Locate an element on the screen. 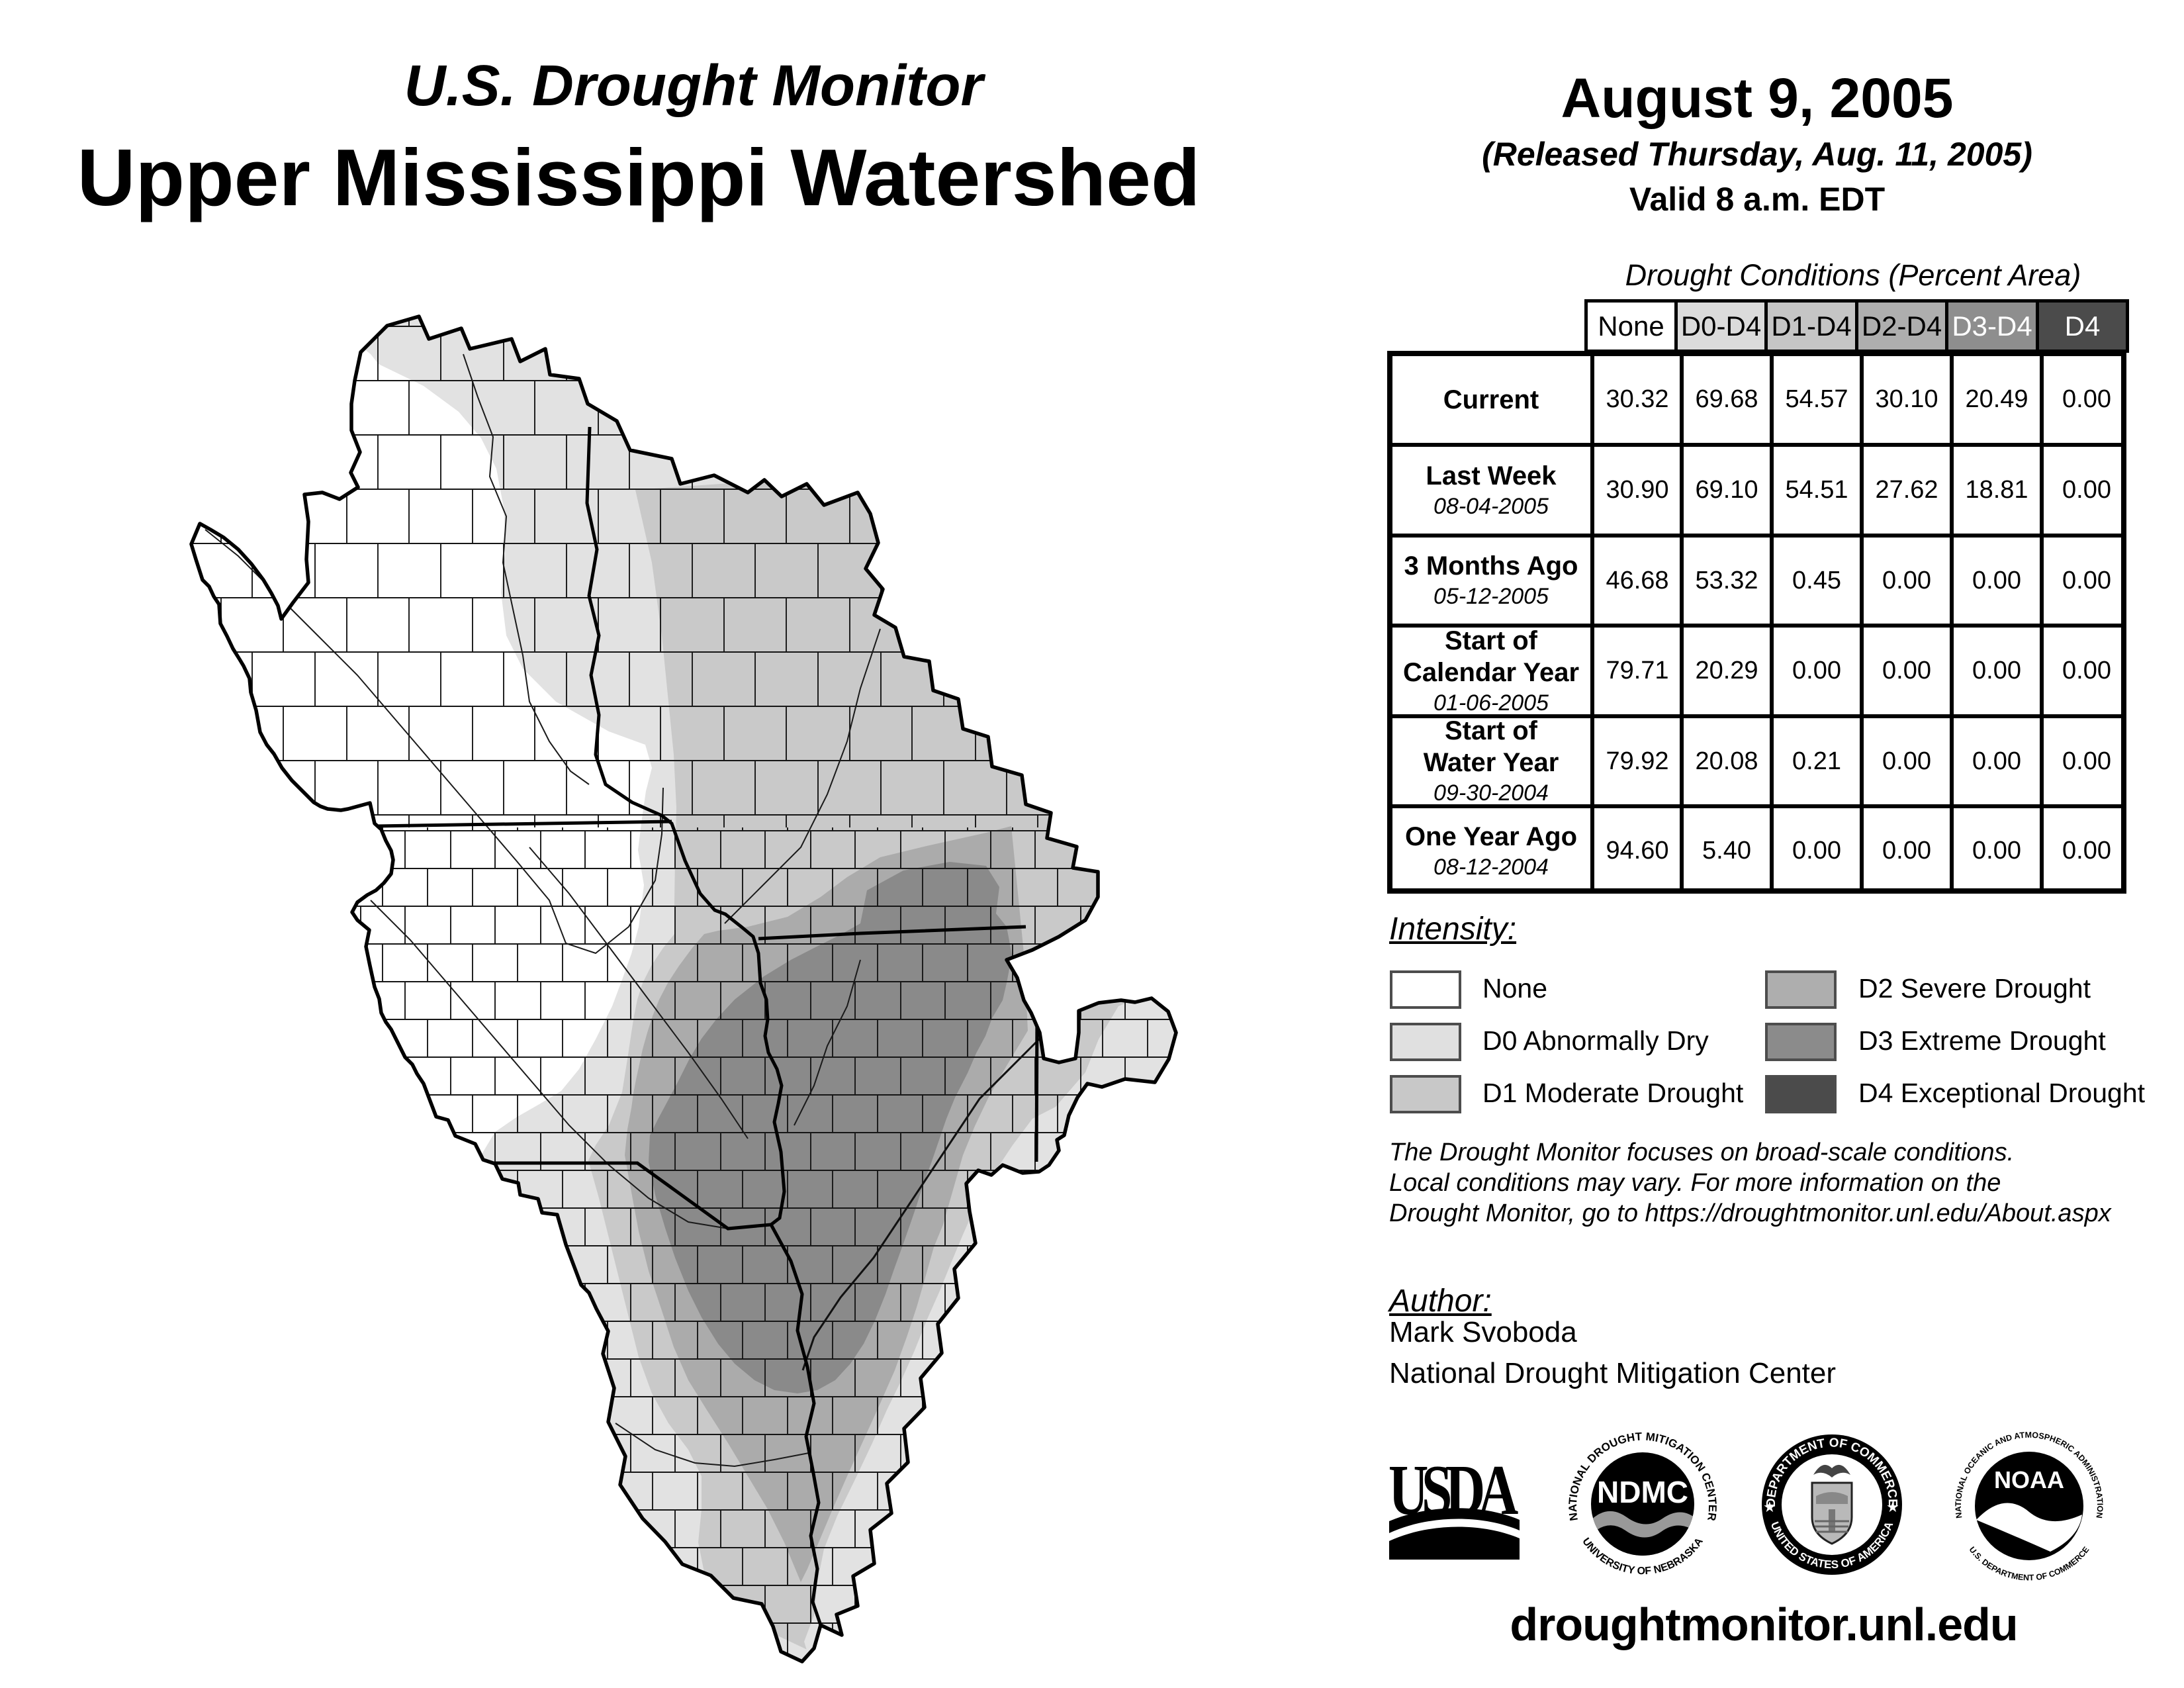  svg-text: NOAA is located at coordinates (2029, 1479).